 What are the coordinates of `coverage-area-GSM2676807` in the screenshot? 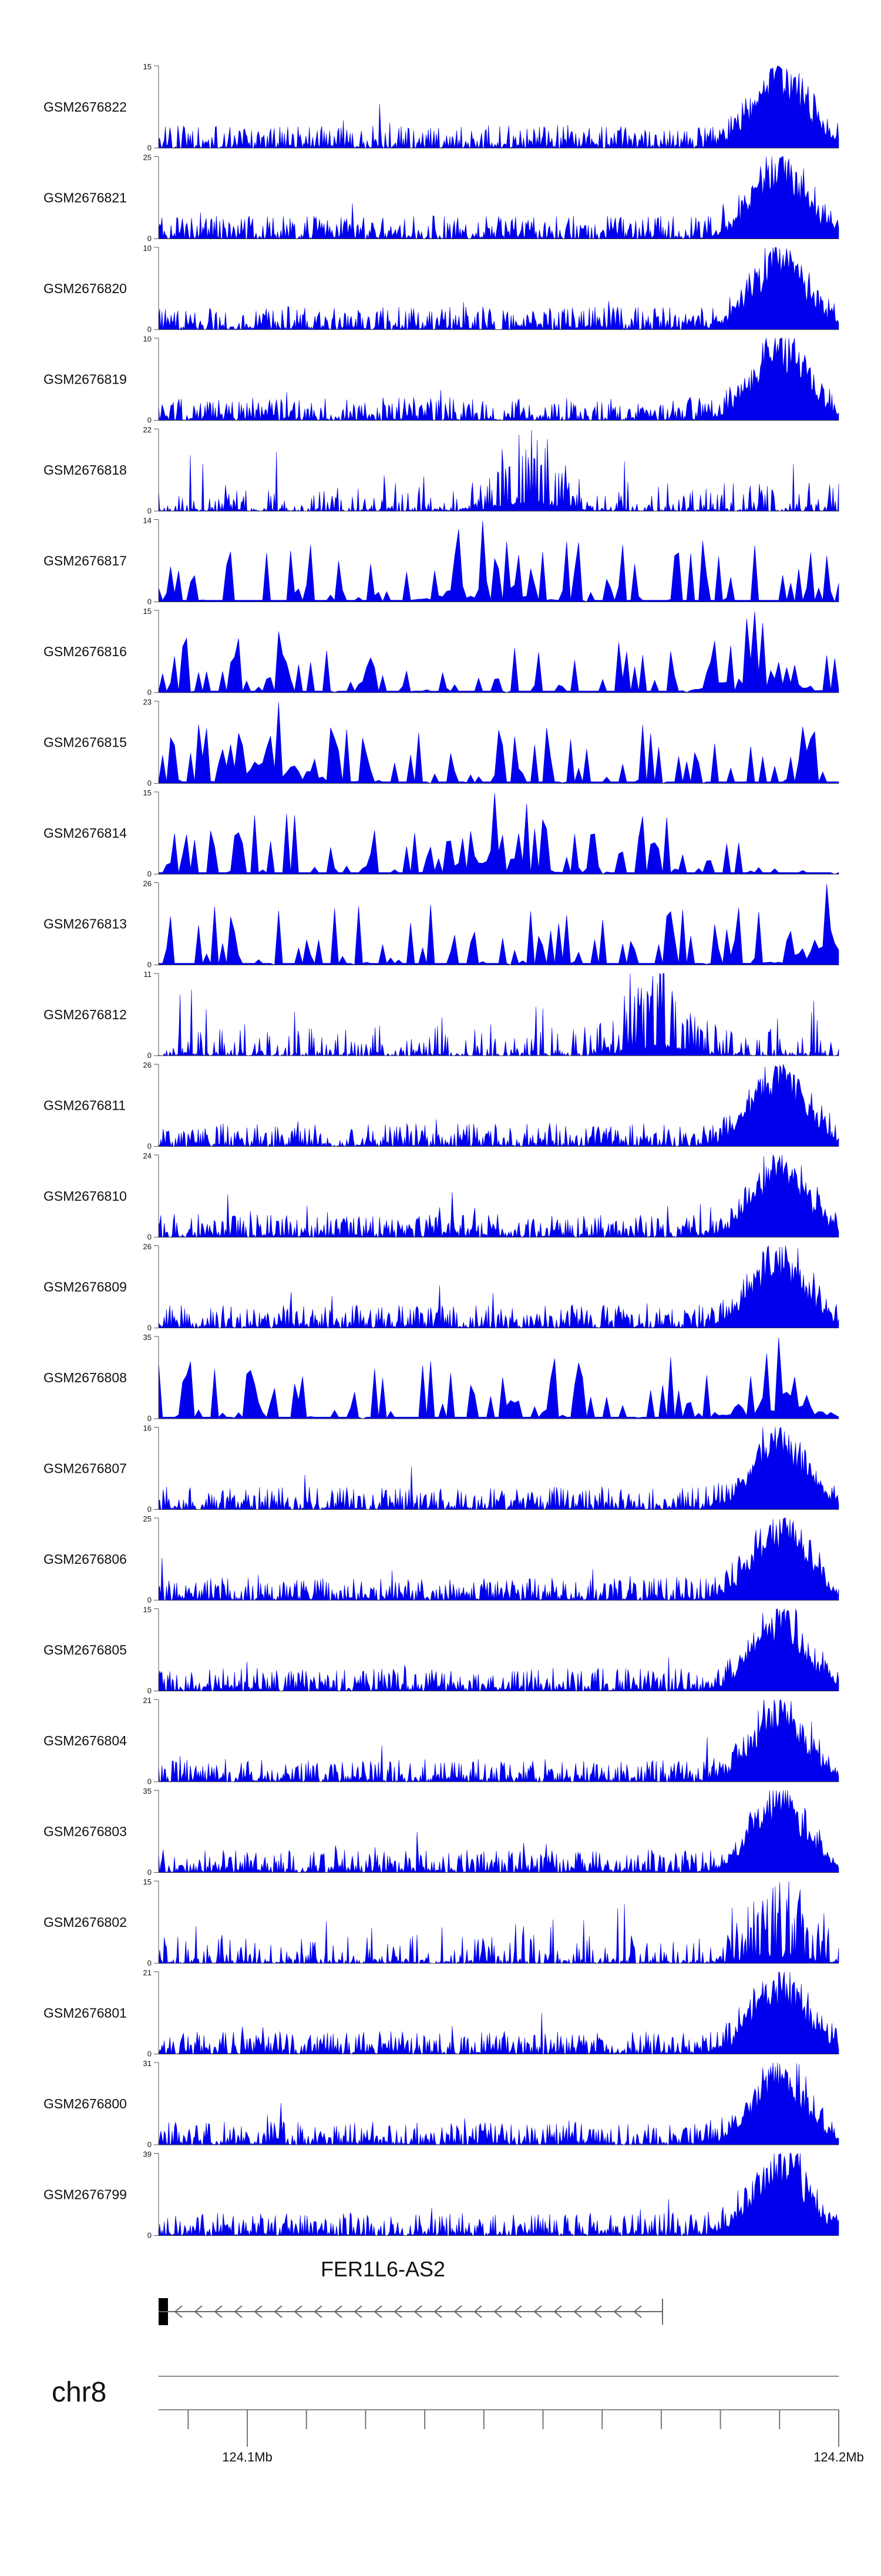 It's located at (499, 1468).